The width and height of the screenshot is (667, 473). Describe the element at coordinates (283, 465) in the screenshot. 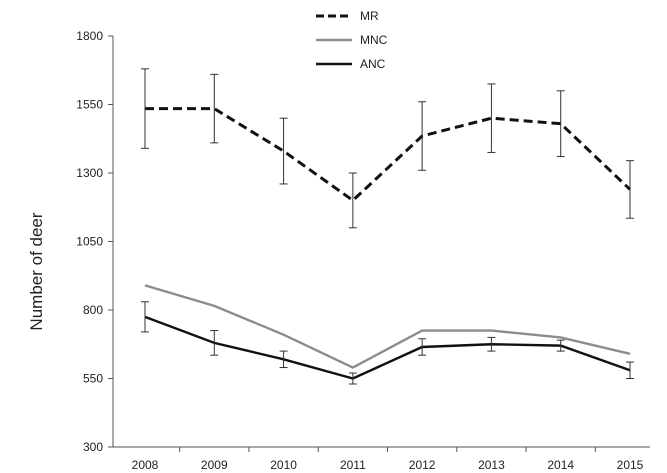

I see `x-tick-label: 2010` at that location.